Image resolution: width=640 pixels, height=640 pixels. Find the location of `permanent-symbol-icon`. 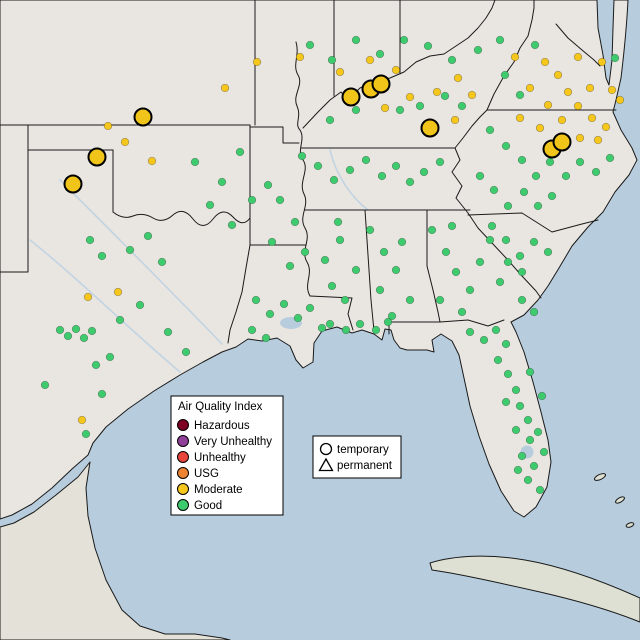

permanent-symbol-icon is located at coordinates (326, 464).